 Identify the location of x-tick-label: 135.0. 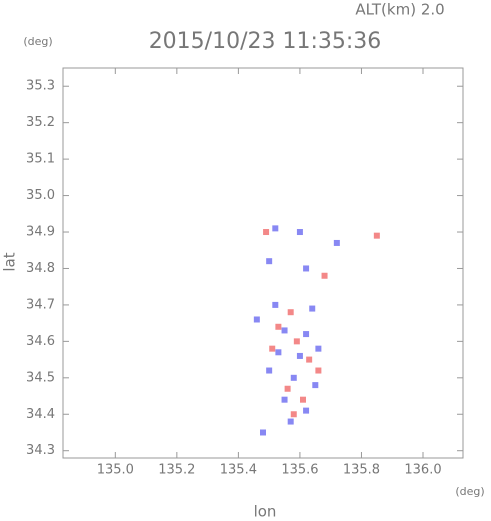
(115, 470).